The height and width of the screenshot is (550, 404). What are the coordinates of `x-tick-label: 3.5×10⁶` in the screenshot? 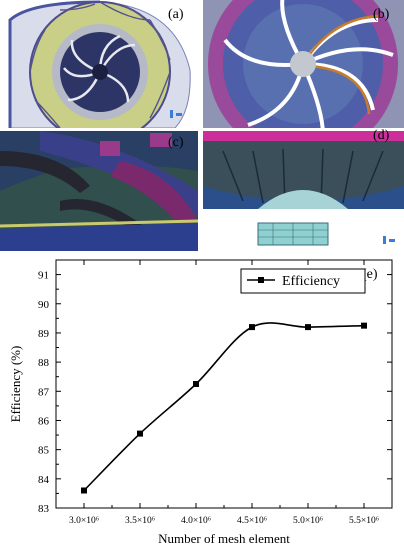 It's located at (140, 521).